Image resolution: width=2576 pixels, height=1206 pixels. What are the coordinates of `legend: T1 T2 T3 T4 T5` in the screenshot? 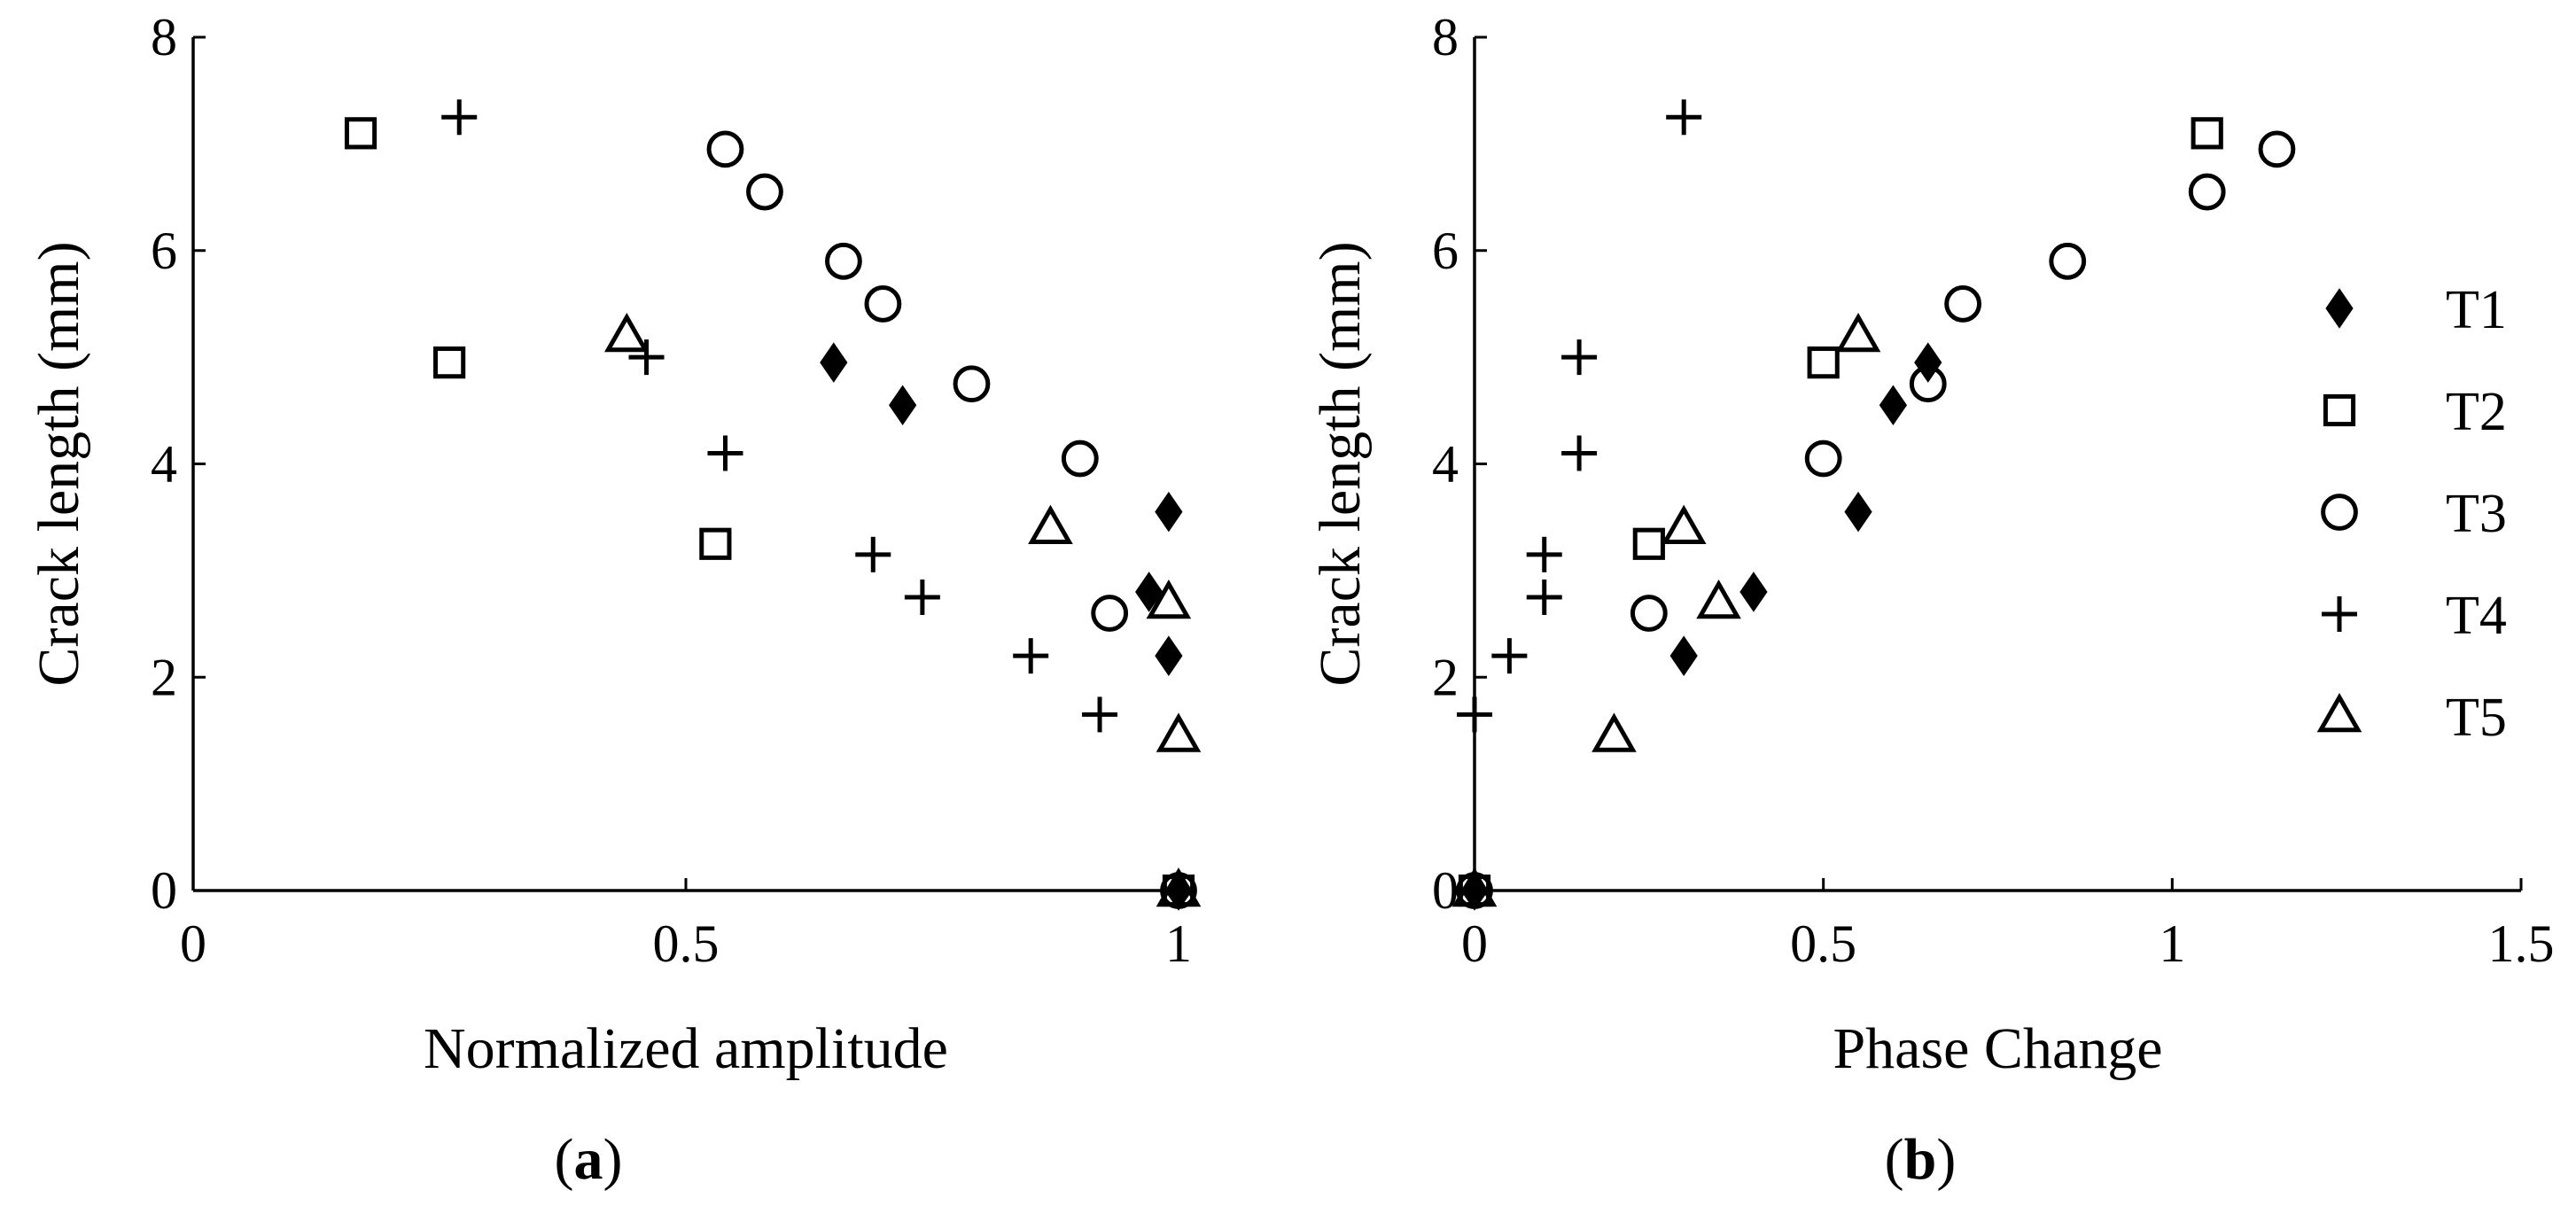 It's located at (2411, 514).